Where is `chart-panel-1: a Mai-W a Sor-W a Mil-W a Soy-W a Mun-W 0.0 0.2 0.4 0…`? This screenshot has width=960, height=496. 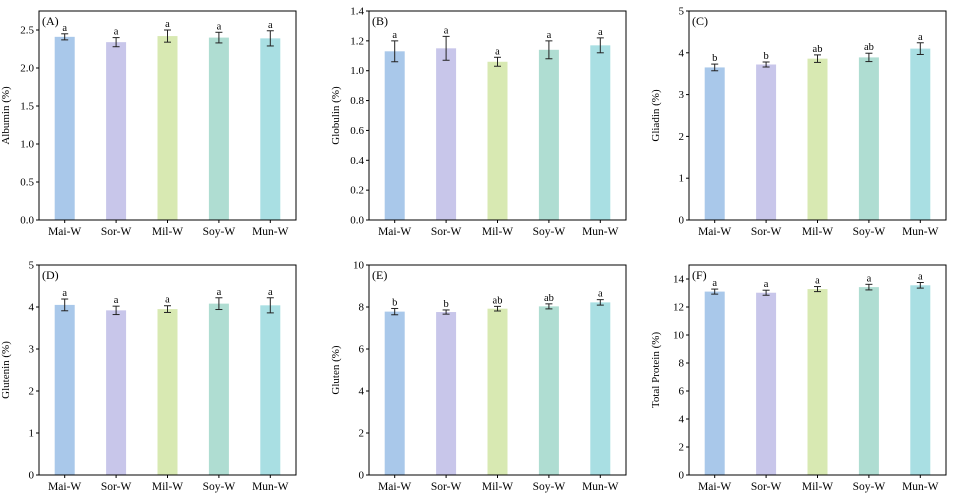 chart-panel-1: a Mai-W a Sor-W a Mil-W a Soy-W a Mun-W 0.0 0.2 0.4 0… is located at coordinates (478, 122).